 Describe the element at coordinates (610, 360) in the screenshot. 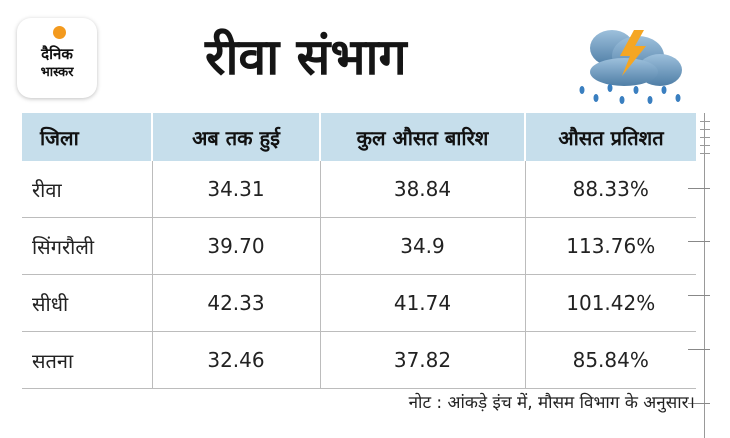

I see `cell-percentage: 85.84%` at that location.